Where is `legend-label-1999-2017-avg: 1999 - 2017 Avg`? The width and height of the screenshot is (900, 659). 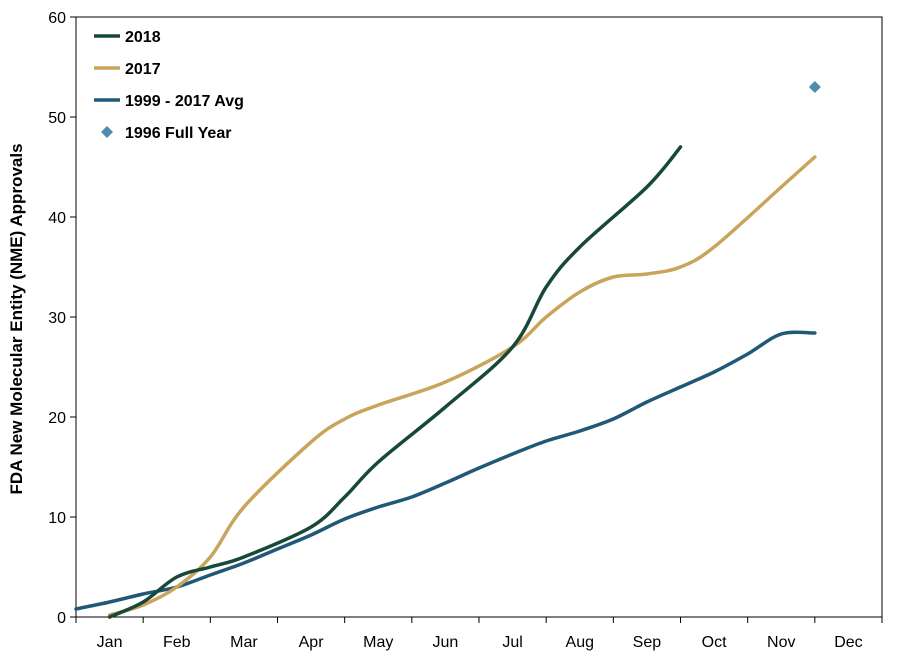 legend-label-1999-2017-avg: 1999 - 2017 Avg is located at coordinates (184, 101).